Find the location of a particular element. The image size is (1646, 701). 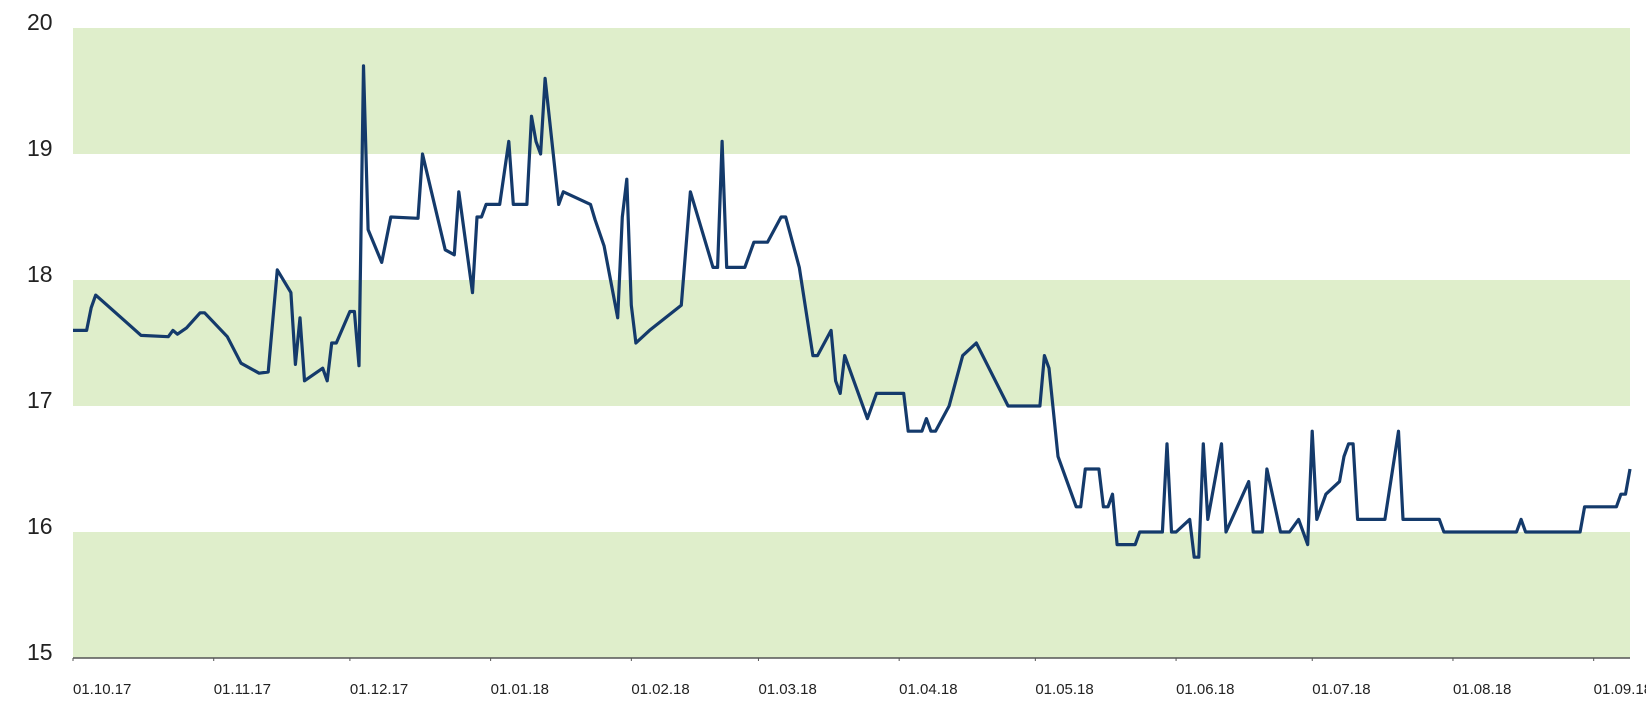

x-tick-label: 01.05.18 is located at coordinates (1064, 689).